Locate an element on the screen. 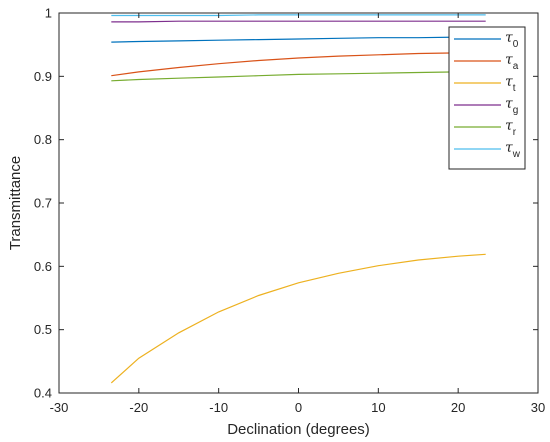 The image size is (550, 442). y-tick-label: 0.6 is located at coordinates (43, 266).